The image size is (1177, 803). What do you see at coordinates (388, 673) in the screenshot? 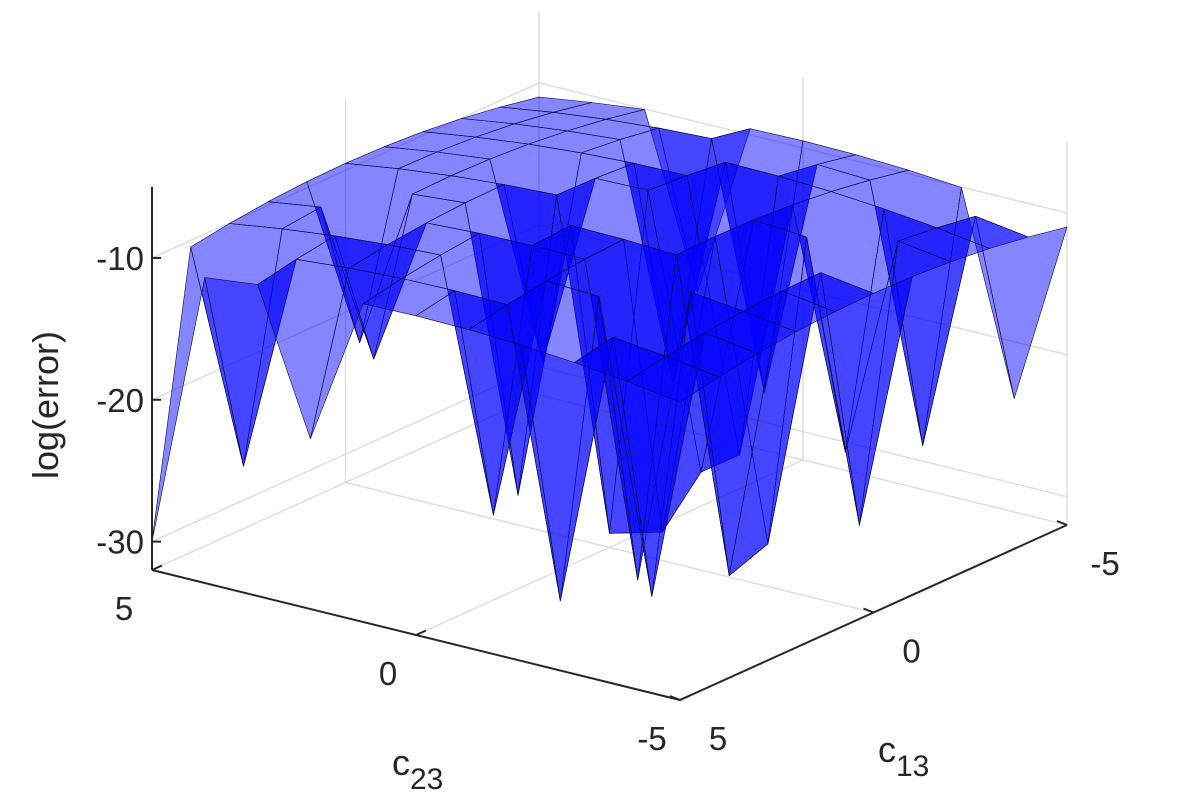
I see `c23-tick-label: 0` at bounding box center [388, 673].